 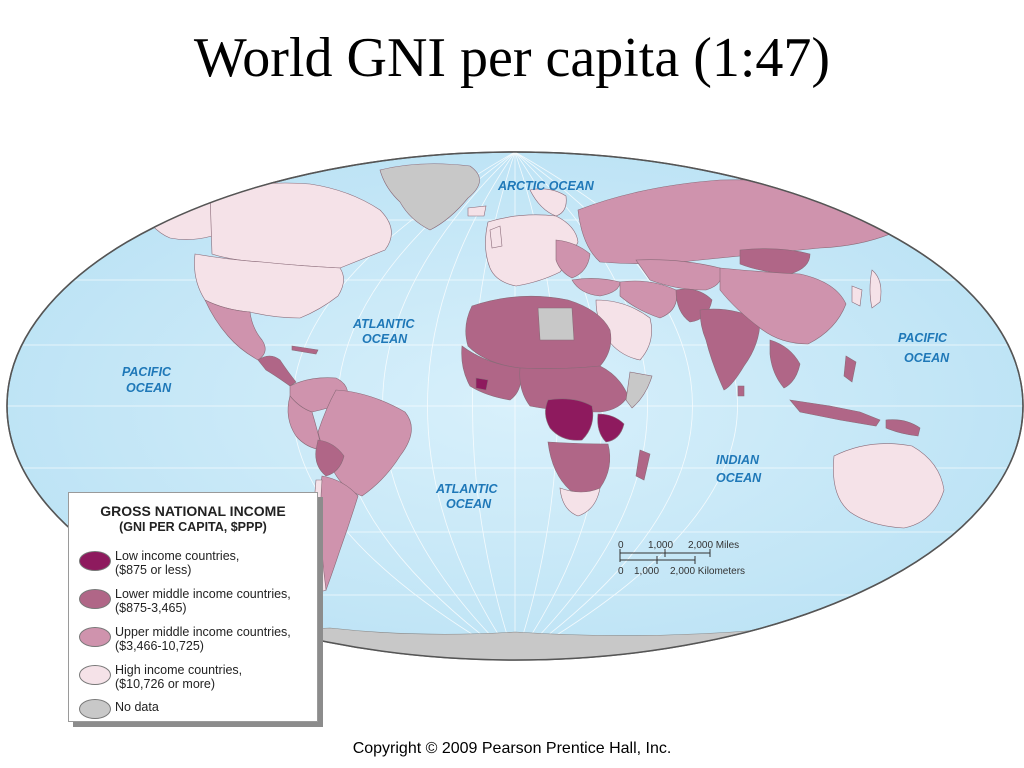 I want to click on papua-new-guinea, so click(x=903, y=428).